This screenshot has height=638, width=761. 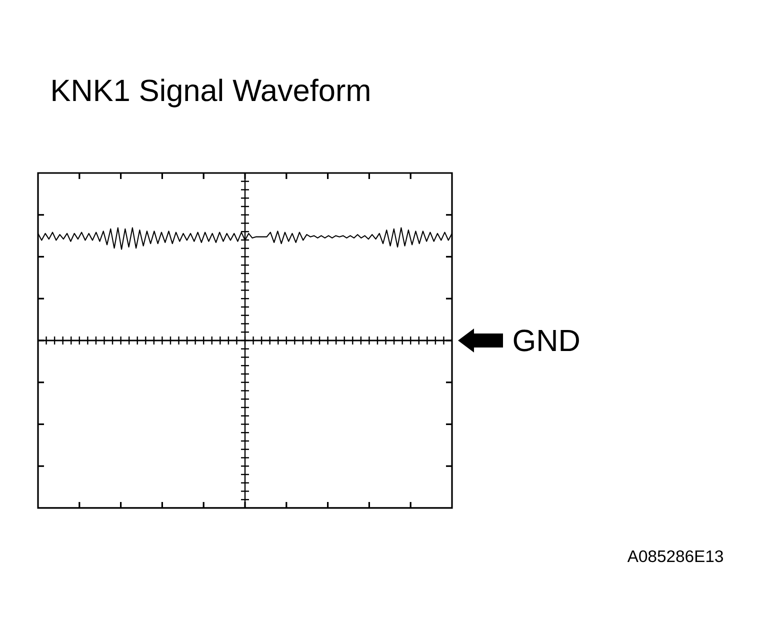 I want to click on text: A085286E13, so click(x=675, y=556).